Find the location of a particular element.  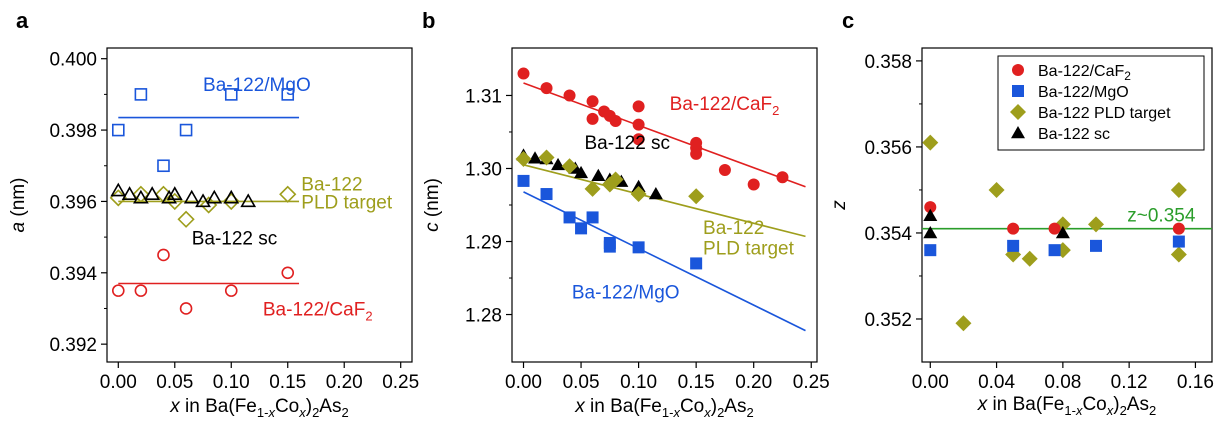

legend-text: Ba-122 PLD target is located at coordinates (1104, 113).